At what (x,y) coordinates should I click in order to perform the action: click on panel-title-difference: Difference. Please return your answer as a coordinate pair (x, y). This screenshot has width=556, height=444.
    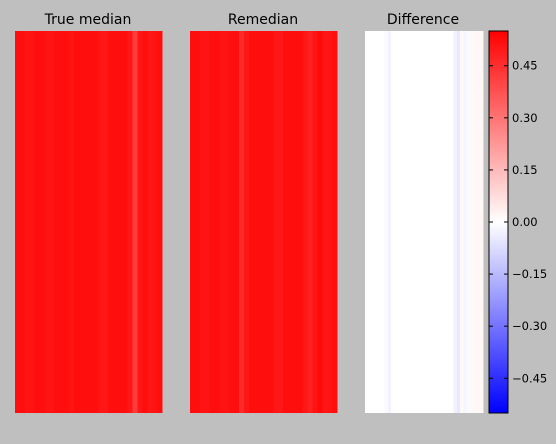
    Looking at the image, I should click on (423, 20).